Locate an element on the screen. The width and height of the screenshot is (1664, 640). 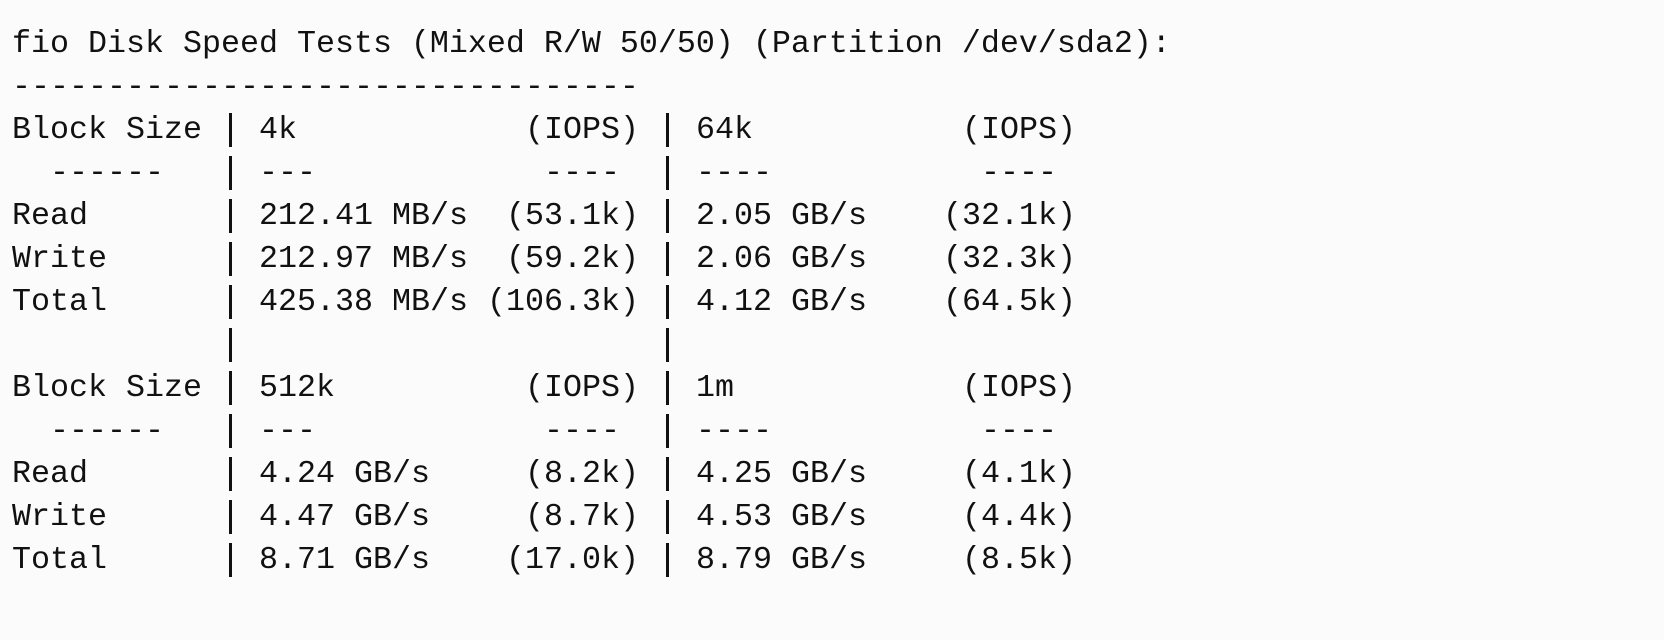
value-cell: 8.79 GB/s is located at coordinates (781, 560).